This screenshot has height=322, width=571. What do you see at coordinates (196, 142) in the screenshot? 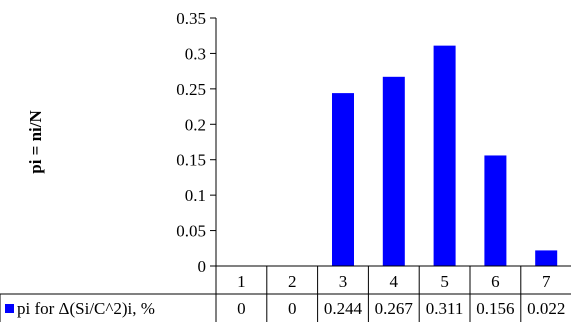
I see `y-axis: 0 0.05 0.1 0.15 0.2 0.25 0.3 0.35` at bounding box center [196, 142].